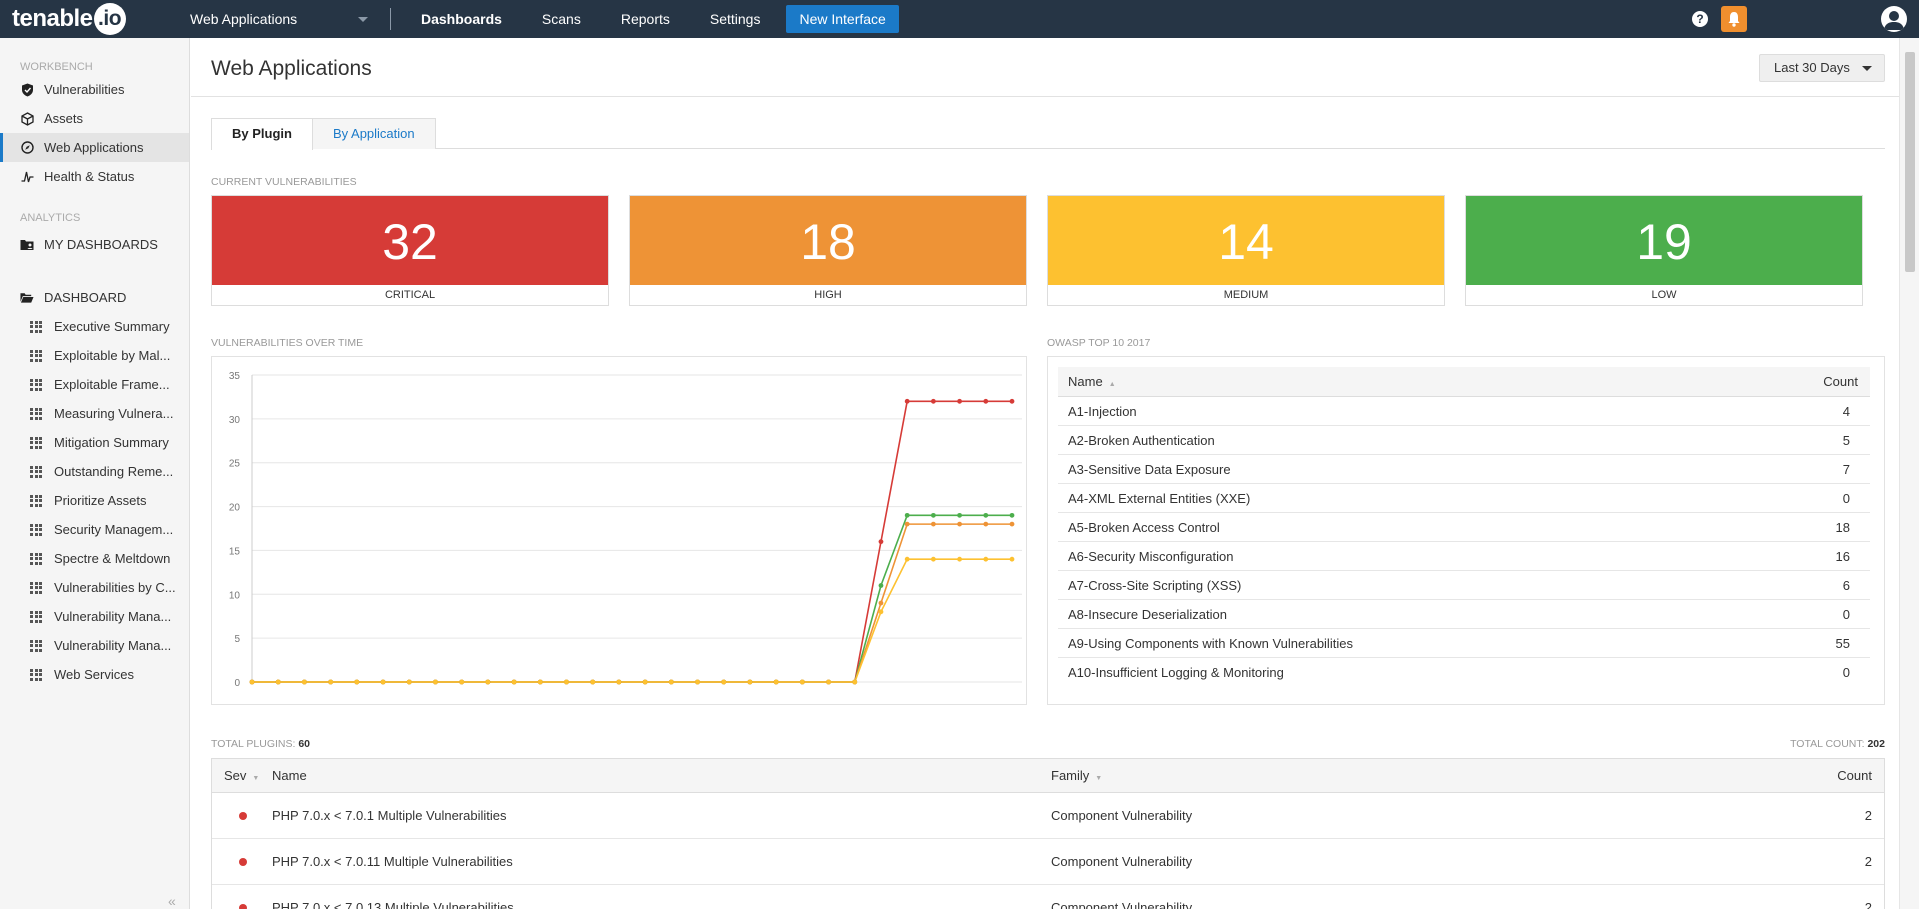 The image size is (1919, 909). What do you see at coordinates (262, 134) in the screenshot?
I see `tab-by-plugin: By Plugin` at bounding box center [262, 134].